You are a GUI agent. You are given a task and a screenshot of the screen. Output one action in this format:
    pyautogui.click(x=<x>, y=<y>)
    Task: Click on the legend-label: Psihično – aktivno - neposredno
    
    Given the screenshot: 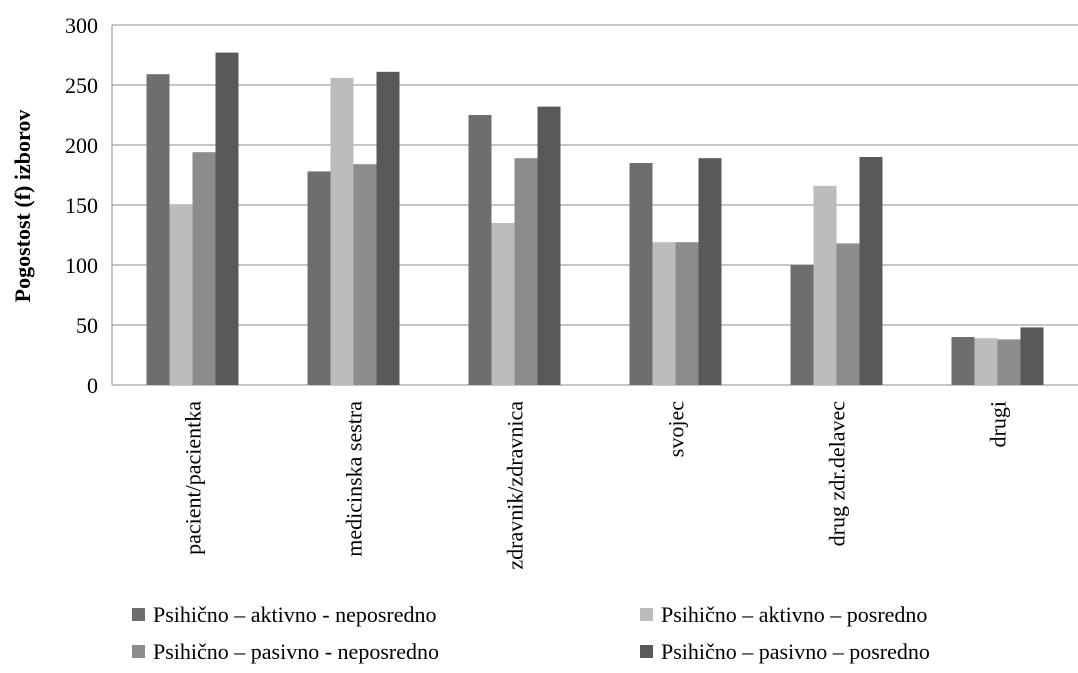 What is the action you would take?
    pyautogui.click(x=295, y=614)
    